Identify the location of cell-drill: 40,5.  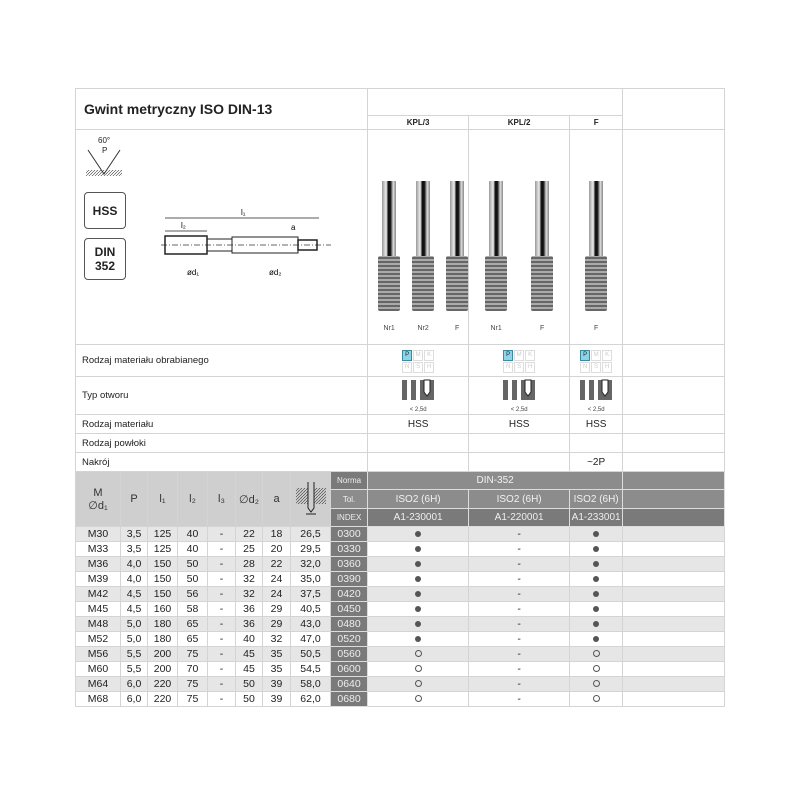
(310, 609).